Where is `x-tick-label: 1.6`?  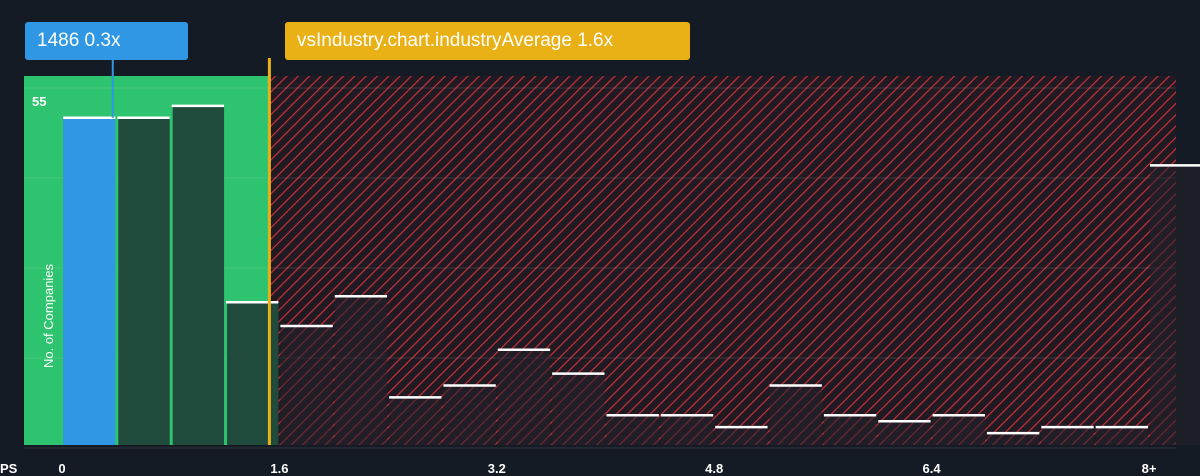
x-tick-label: 1.6 is located at coordinates (279, 468).